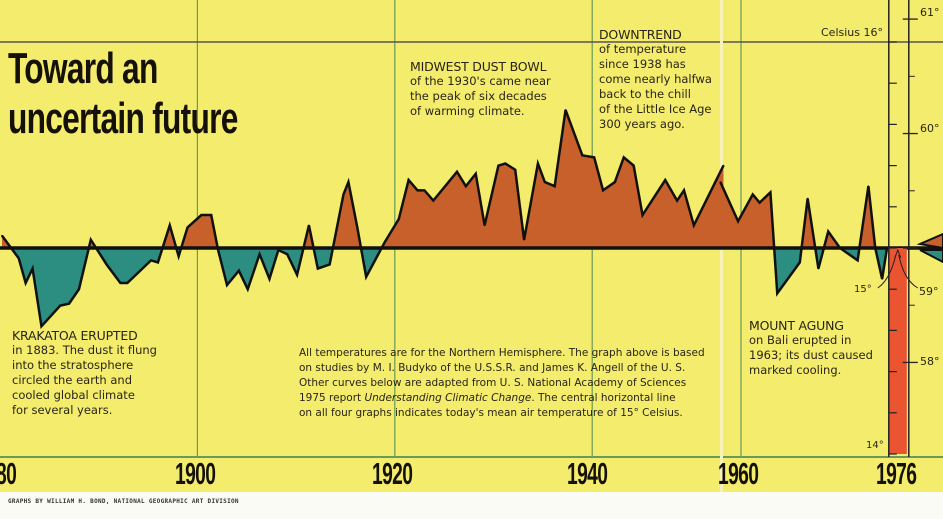 This screenshot has width=943, height=519. I want to click on x-tick-label: 1976, so click(896, 473).